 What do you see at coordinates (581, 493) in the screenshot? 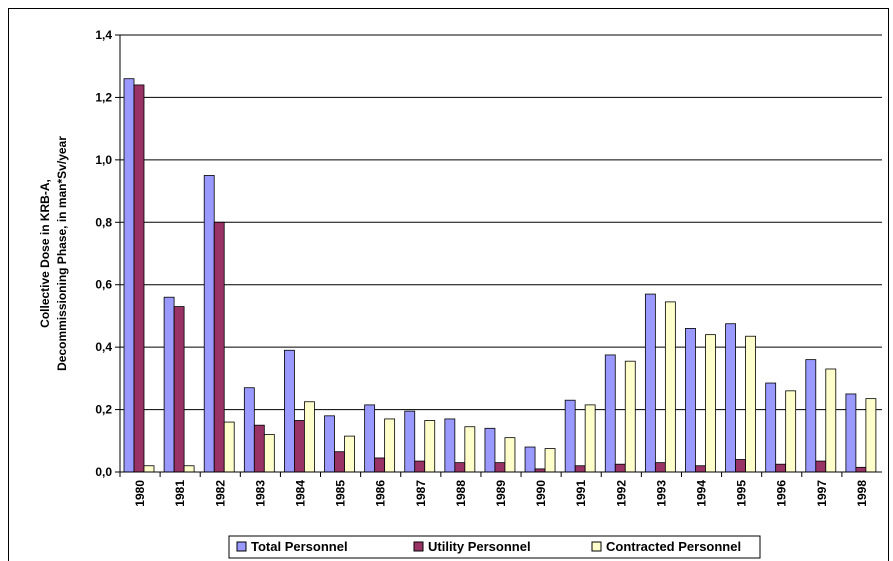
I see `x-tick-label: 1991` at bounding box center [581, 493].